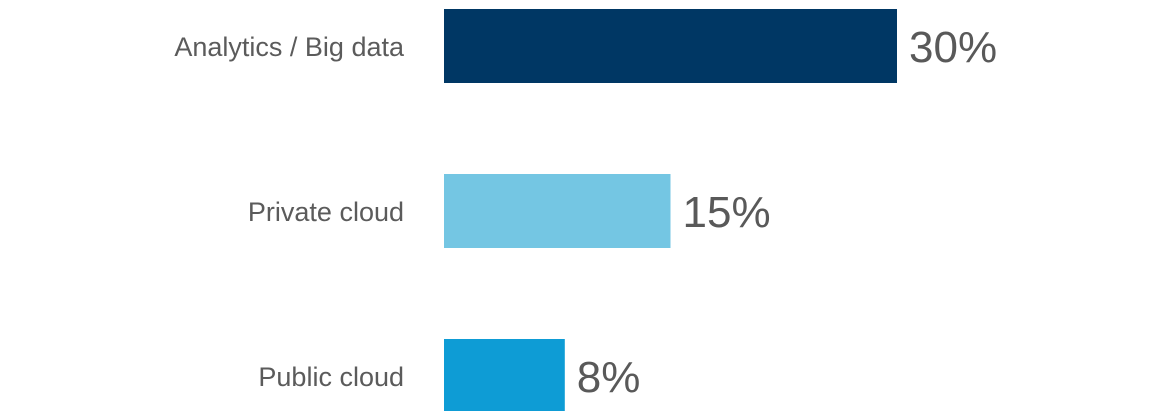 The image size is (1169, 411). Describe the element at coordinates (326, 212) in the screenshot. I see `category-label: Private cloud` at that location.